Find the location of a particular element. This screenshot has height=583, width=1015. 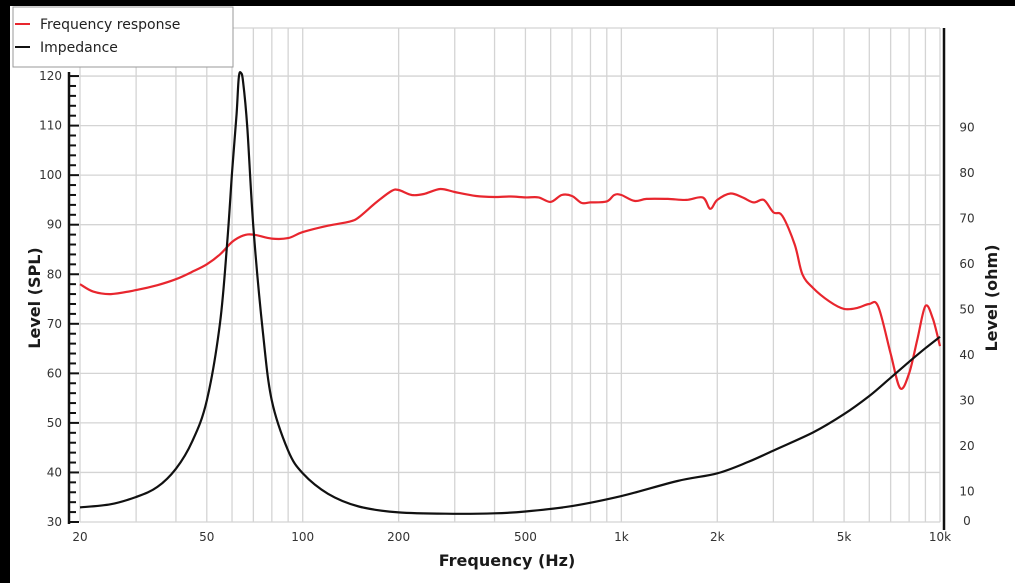

left-axis-tick-label: 110 is located at coordinates (50, 126).